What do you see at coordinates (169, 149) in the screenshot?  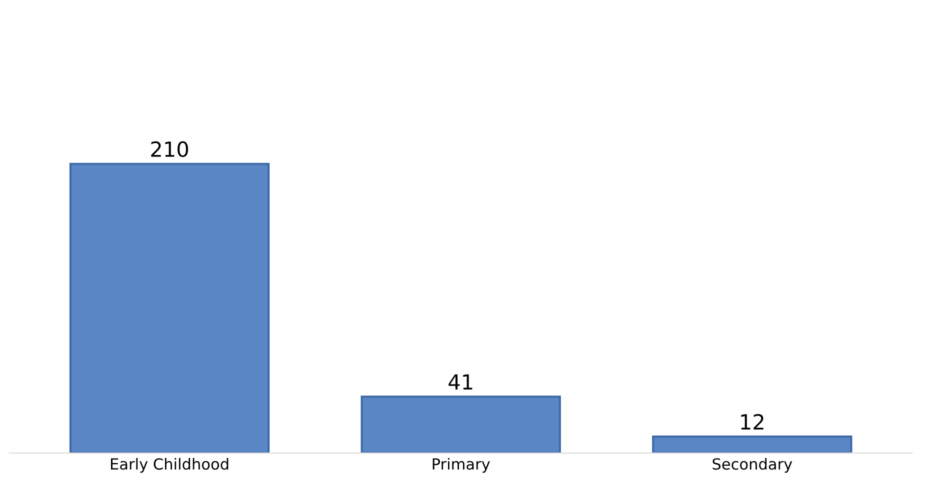 I see `data-label: 210` at bounding box center [169, 149].